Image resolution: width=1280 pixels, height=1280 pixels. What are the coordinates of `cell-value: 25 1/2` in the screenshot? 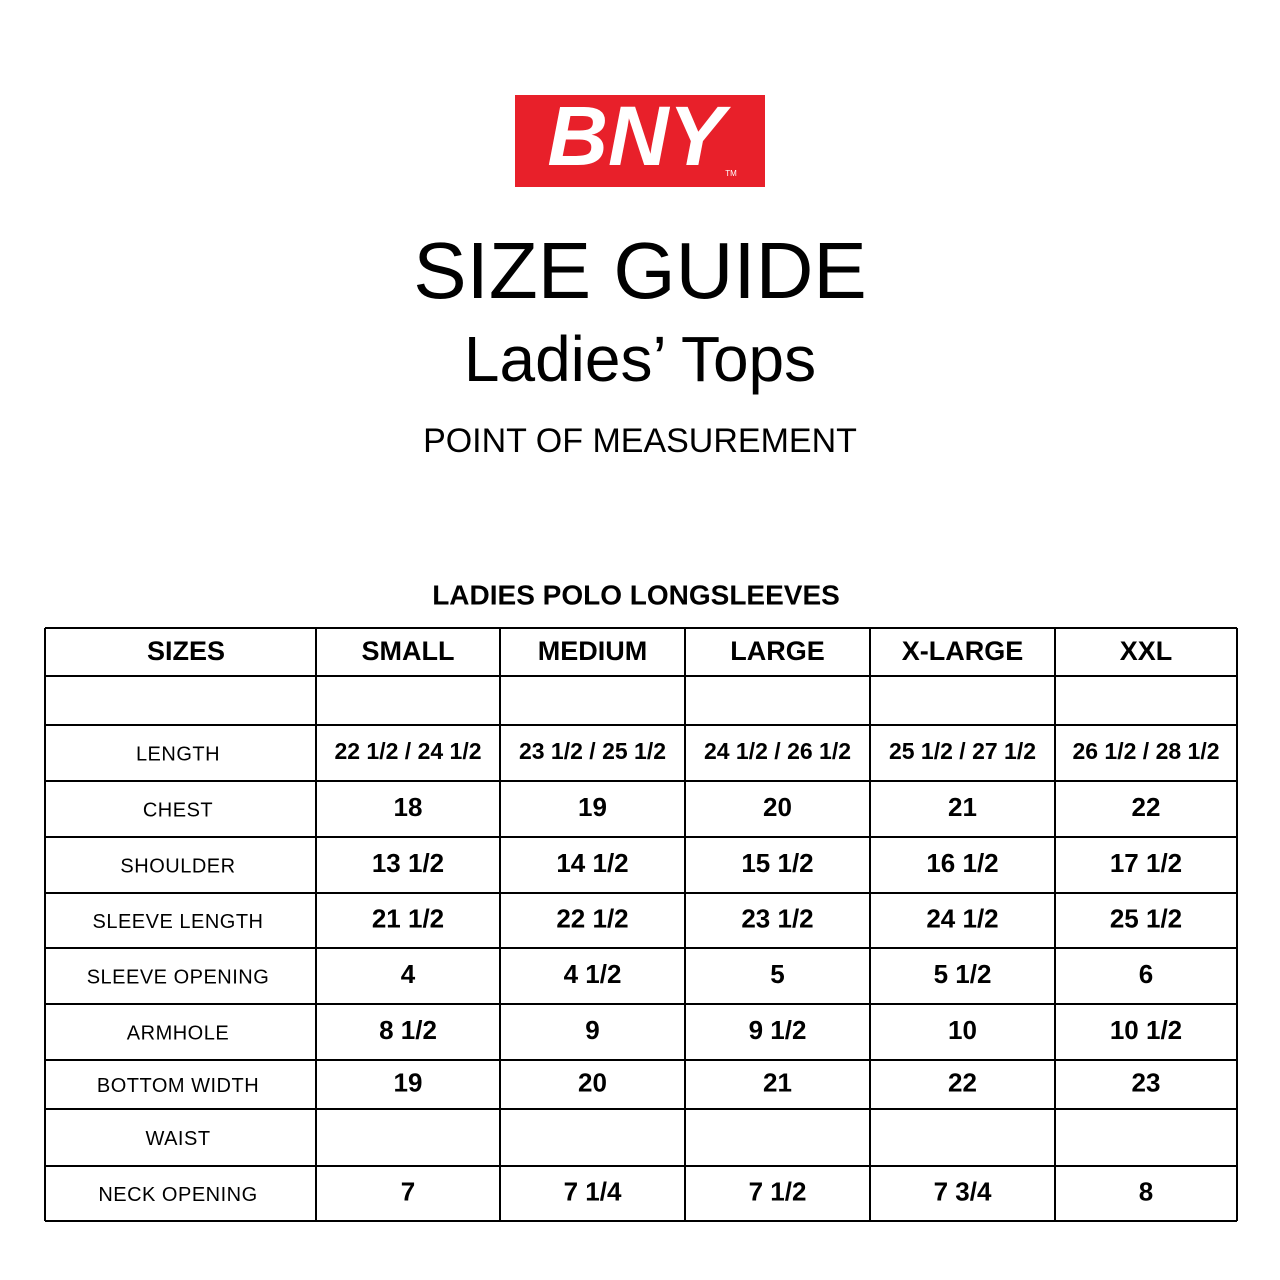 It's located at (1146, 918).